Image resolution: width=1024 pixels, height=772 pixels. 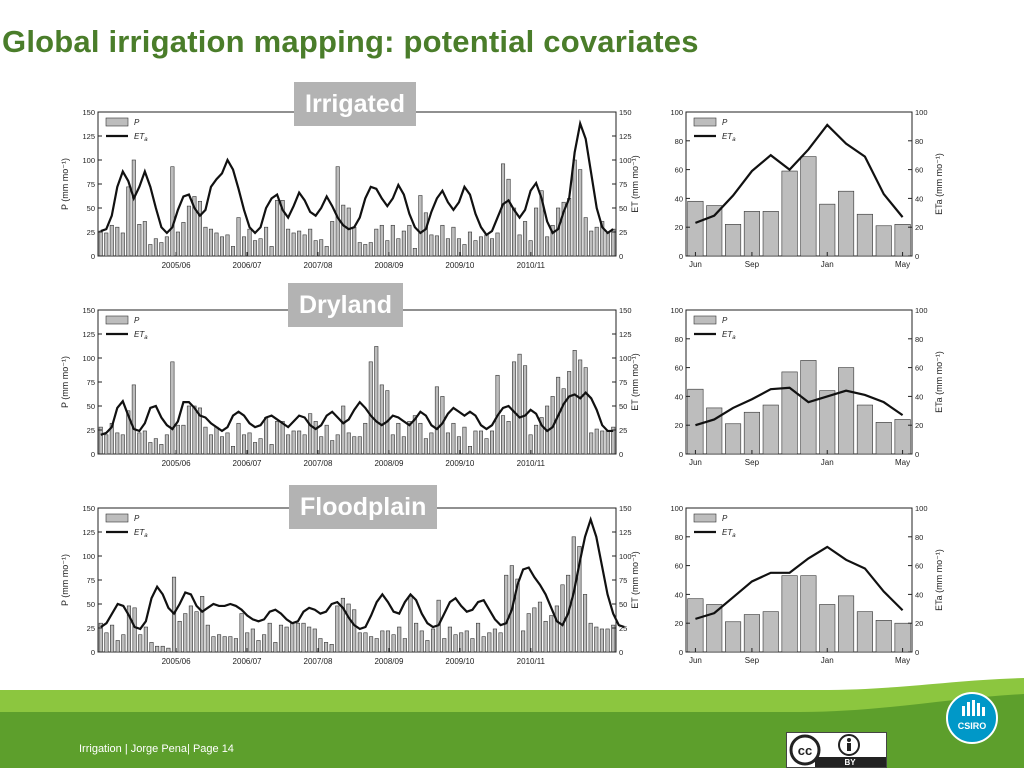 I want to click on legend-label-p: P, so click(x=137, y=518).